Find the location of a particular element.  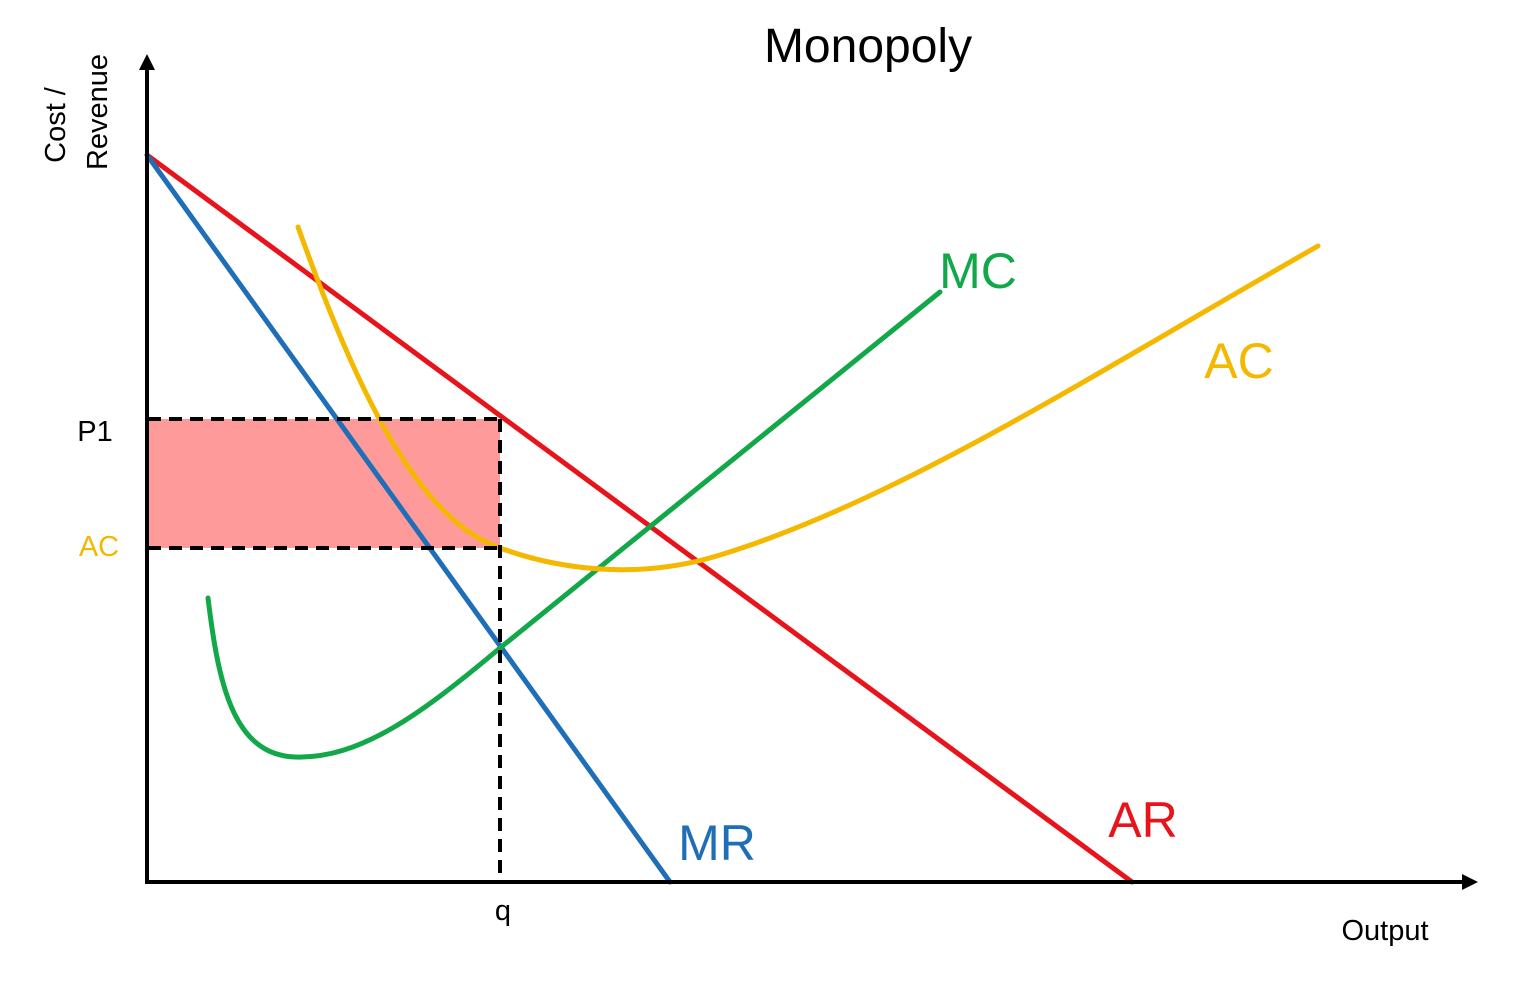

profit-area is located at coordinates (324, 483).